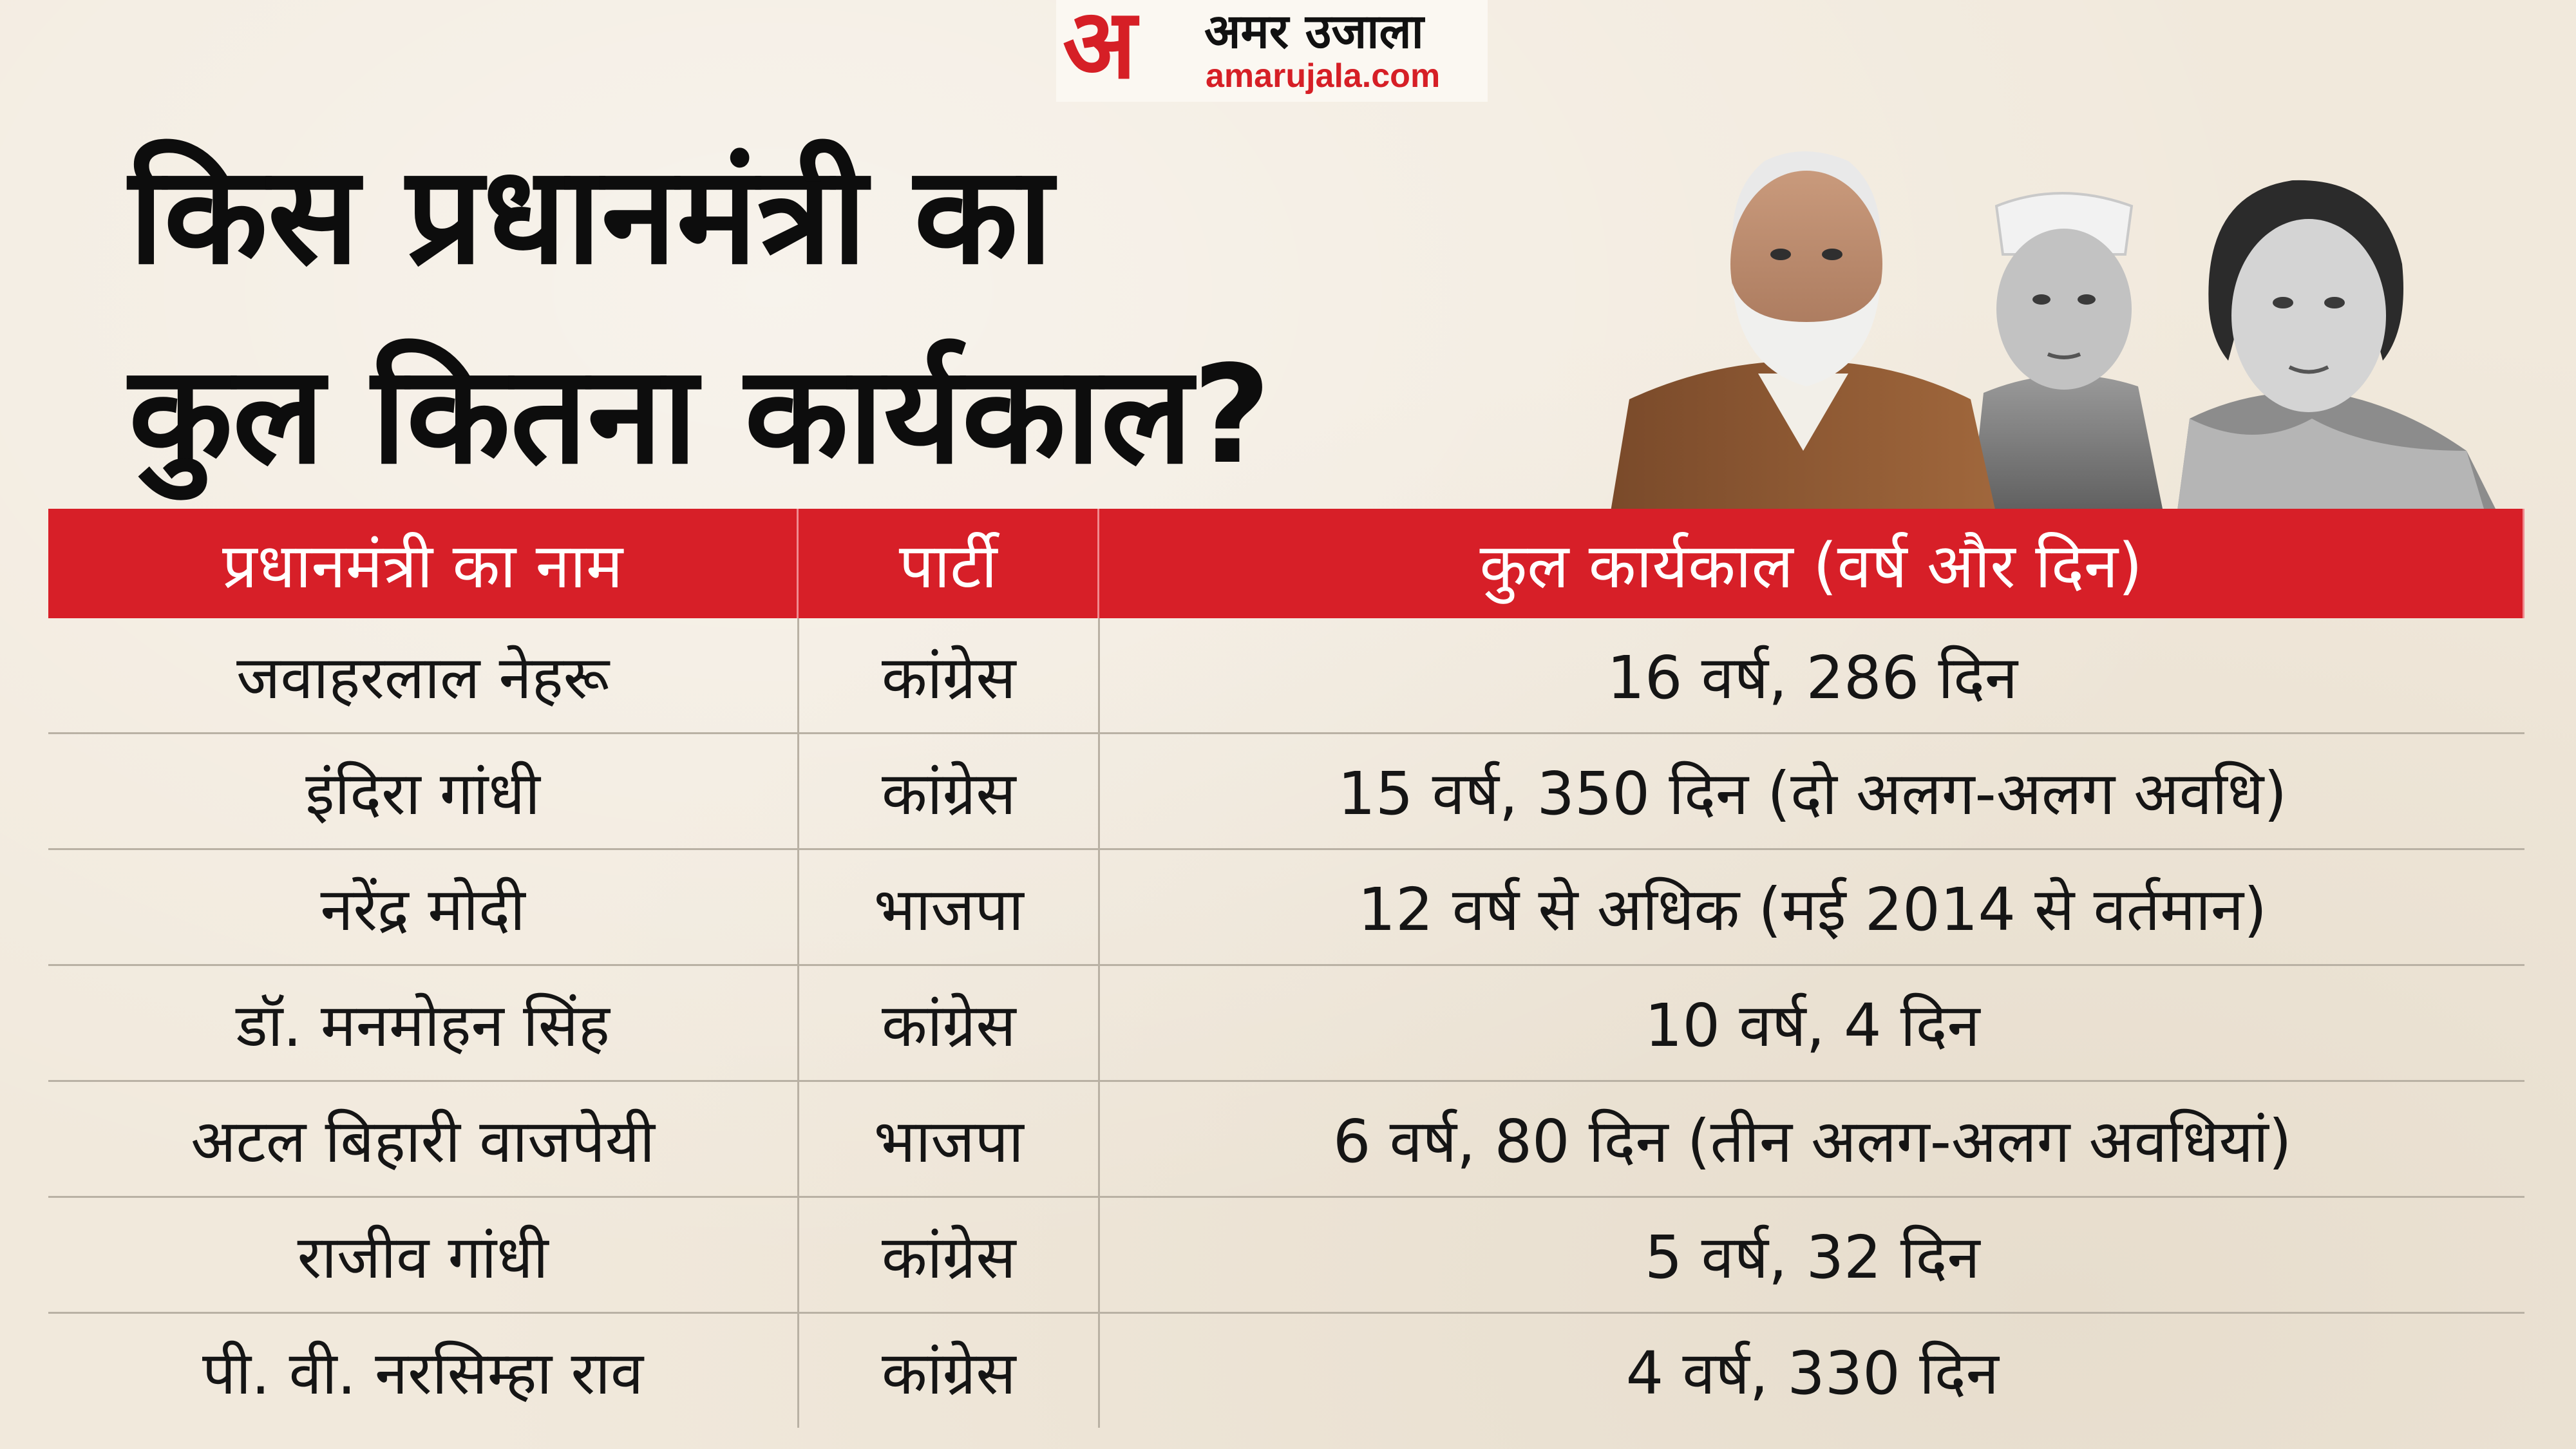 This screenshot has width=2576, height=1449. I want to click on portrait-indira, so click(2338, 348).